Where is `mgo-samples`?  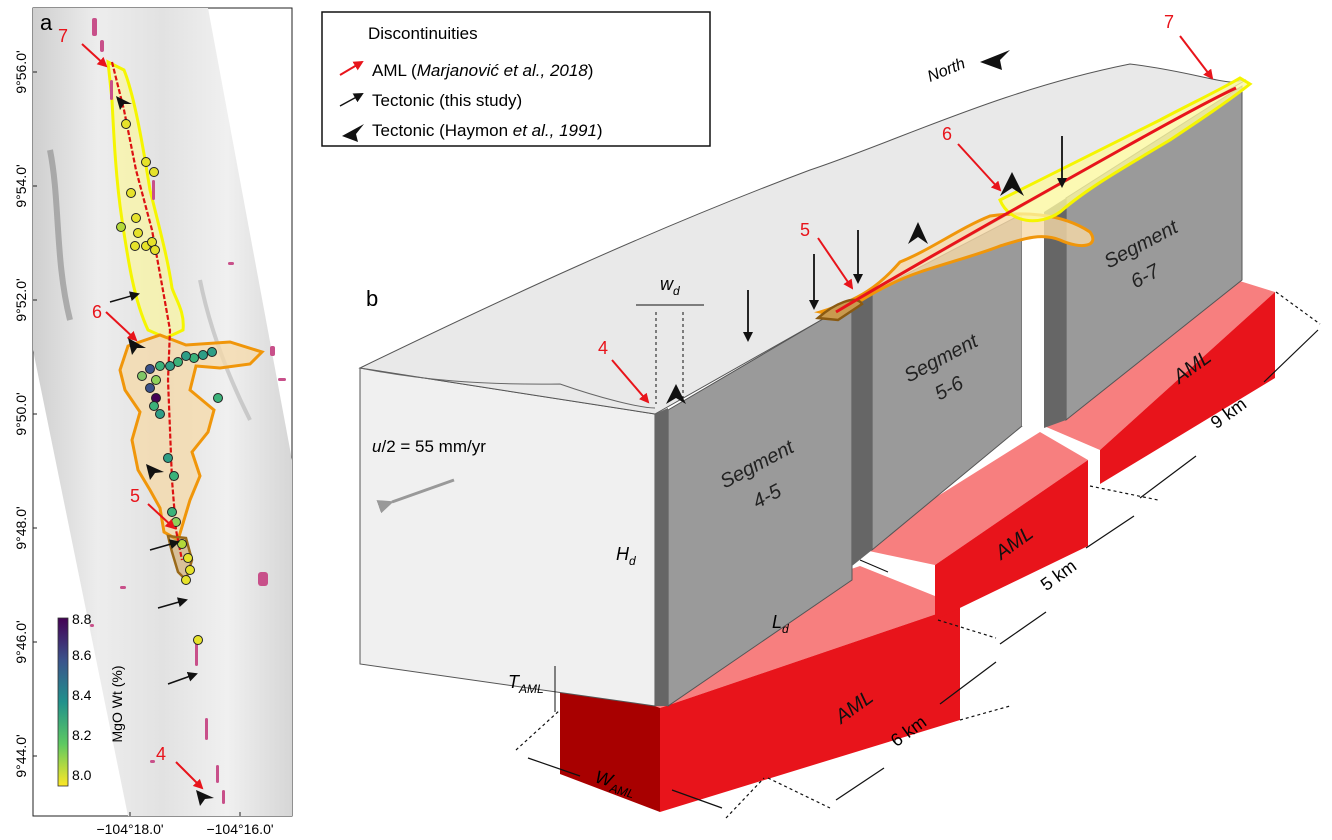 mgo-samples is located at coordinates (169, 382).